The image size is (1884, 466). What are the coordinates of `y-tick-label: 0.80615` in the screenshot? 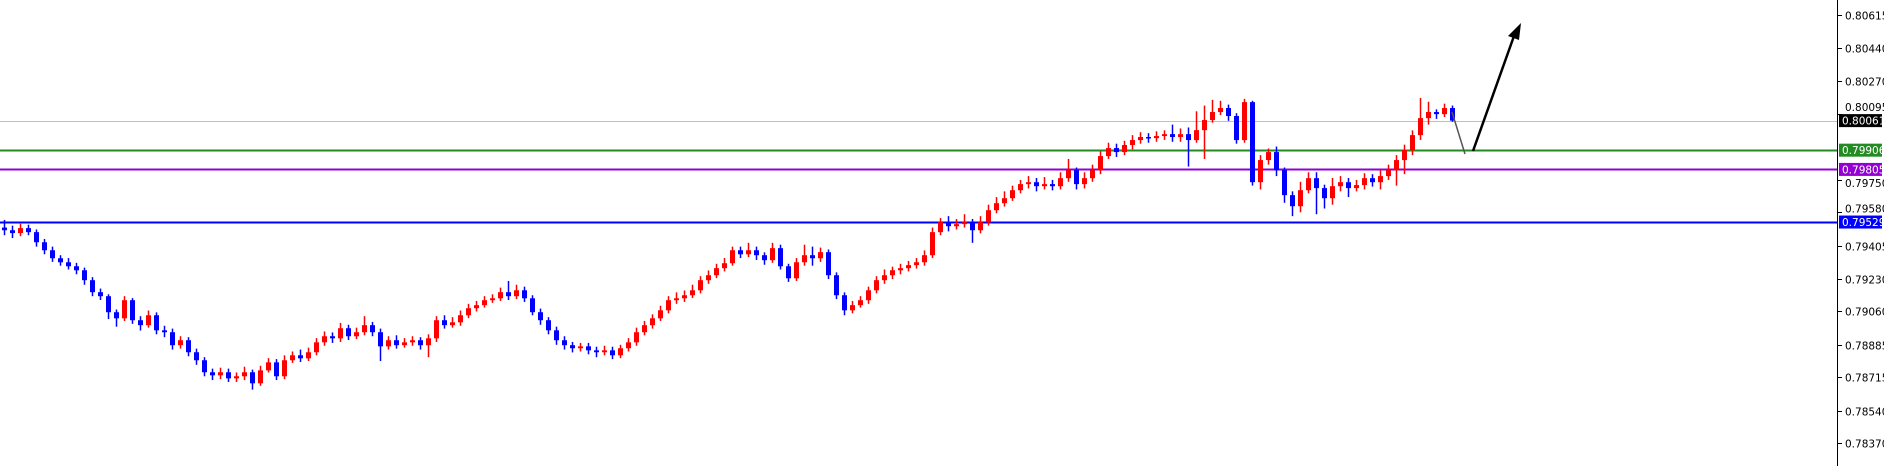 It's located at (1864, 17).